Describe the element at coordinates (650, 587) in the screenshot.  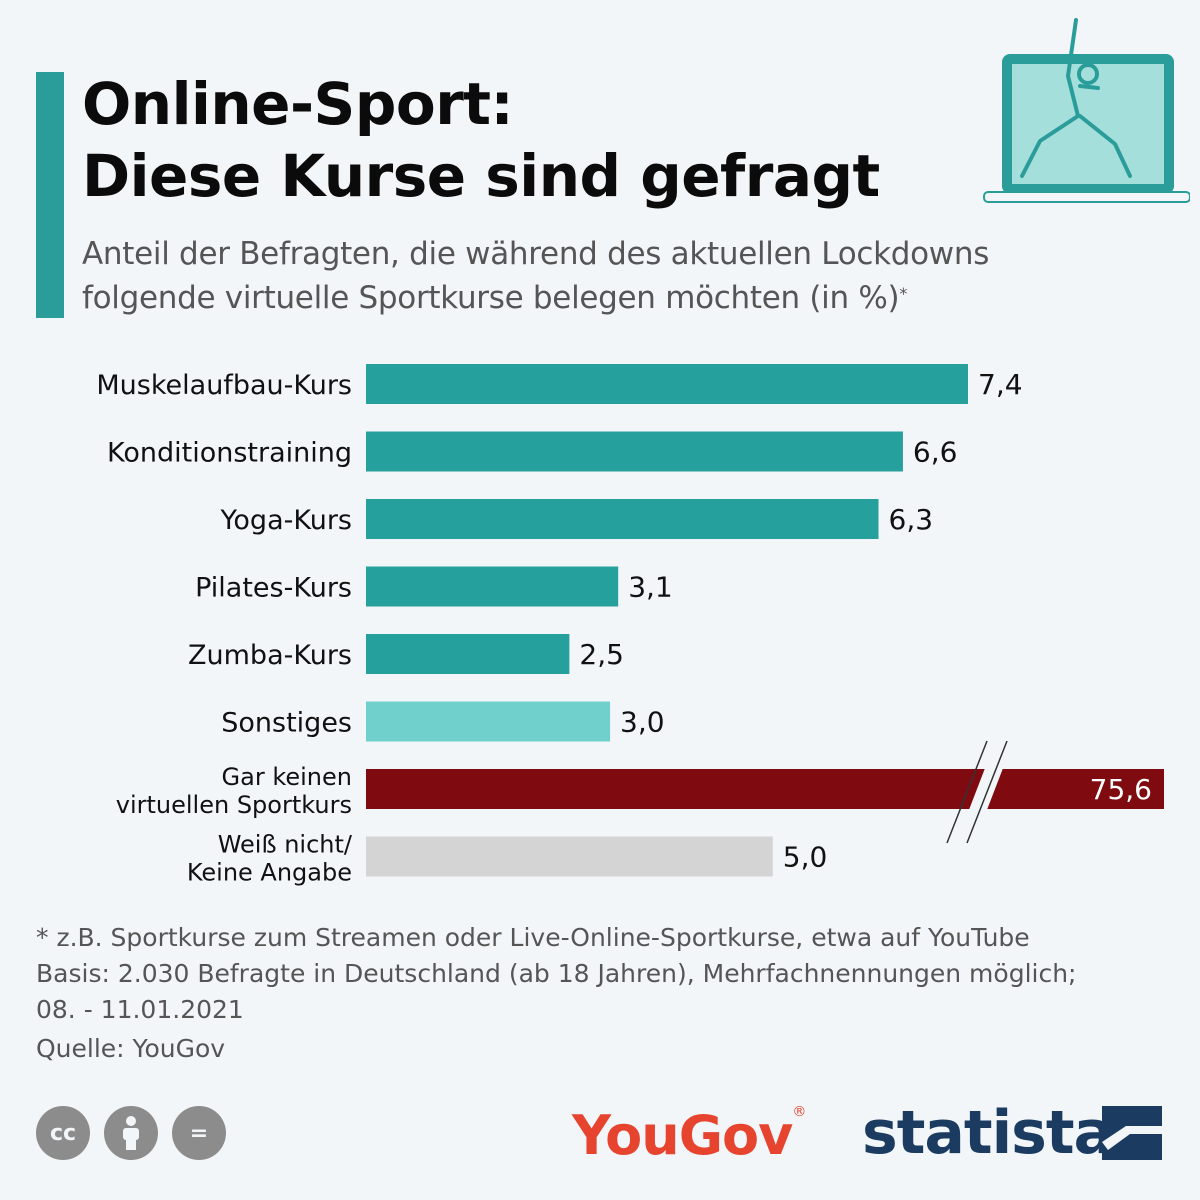
I see `value-label-3: 3,1` at that location.